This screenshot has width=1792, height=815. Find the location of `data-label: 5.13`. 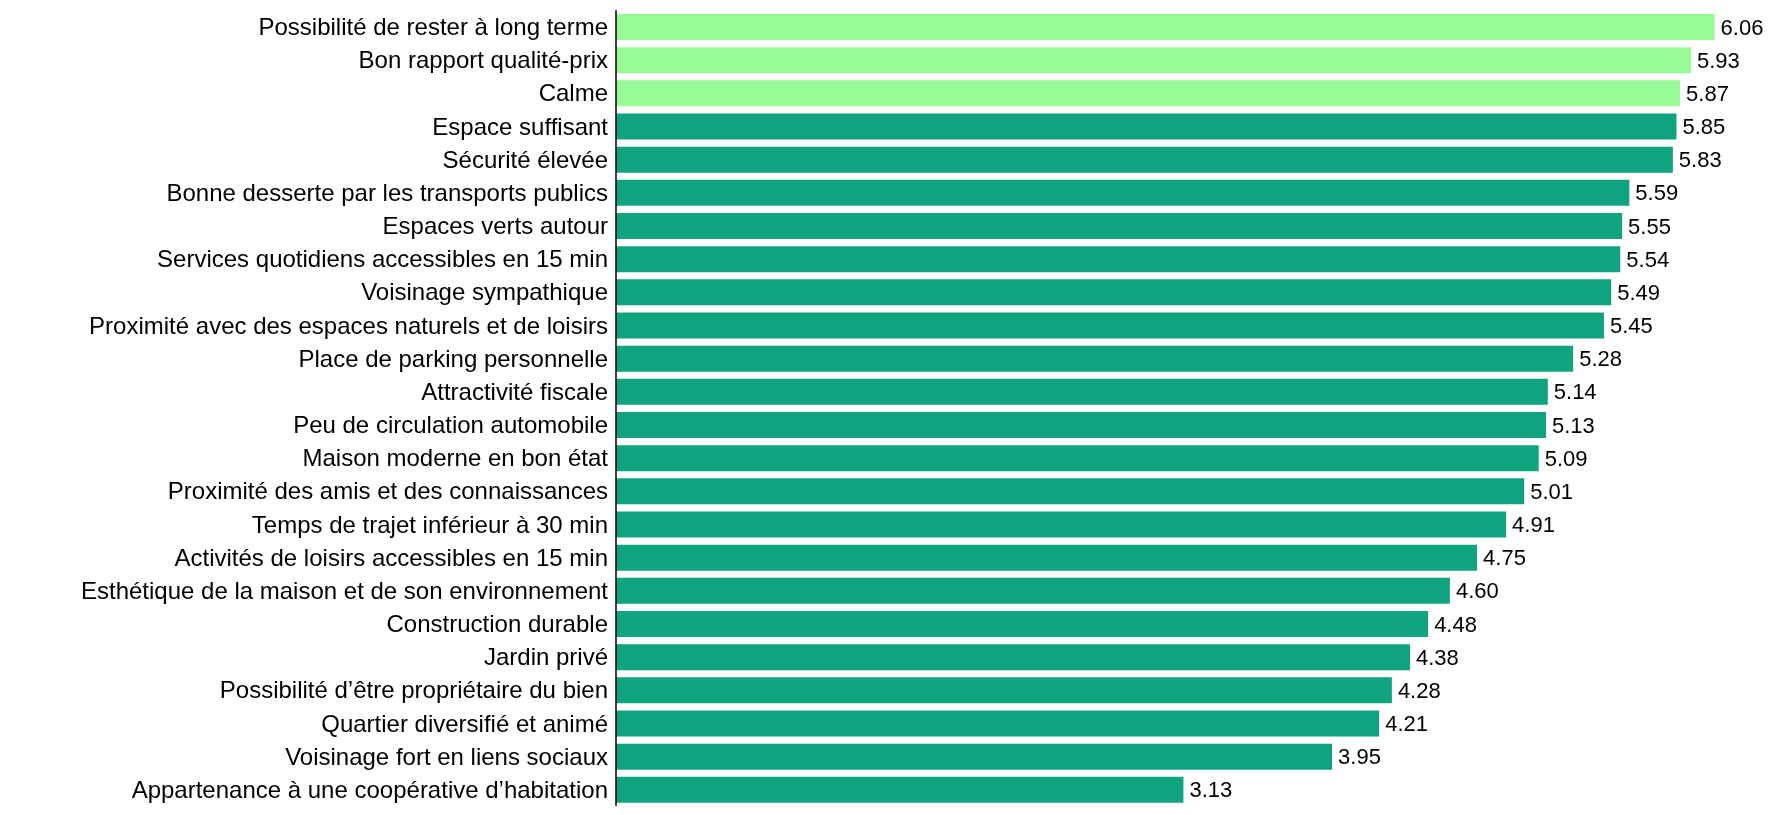

data-label: 5.13 is located at coordinates (1573, 425).